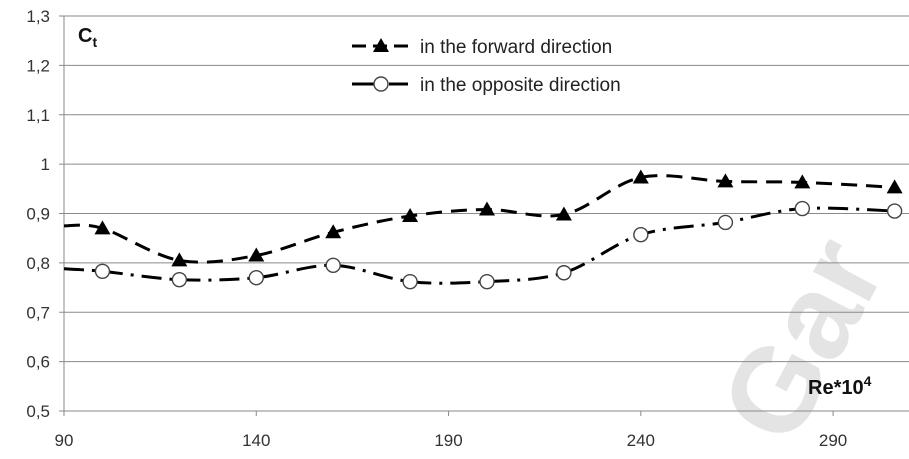 This screenshot has height=459, width=909. I want to click on x-tick-label: 190, so click(448, 440).